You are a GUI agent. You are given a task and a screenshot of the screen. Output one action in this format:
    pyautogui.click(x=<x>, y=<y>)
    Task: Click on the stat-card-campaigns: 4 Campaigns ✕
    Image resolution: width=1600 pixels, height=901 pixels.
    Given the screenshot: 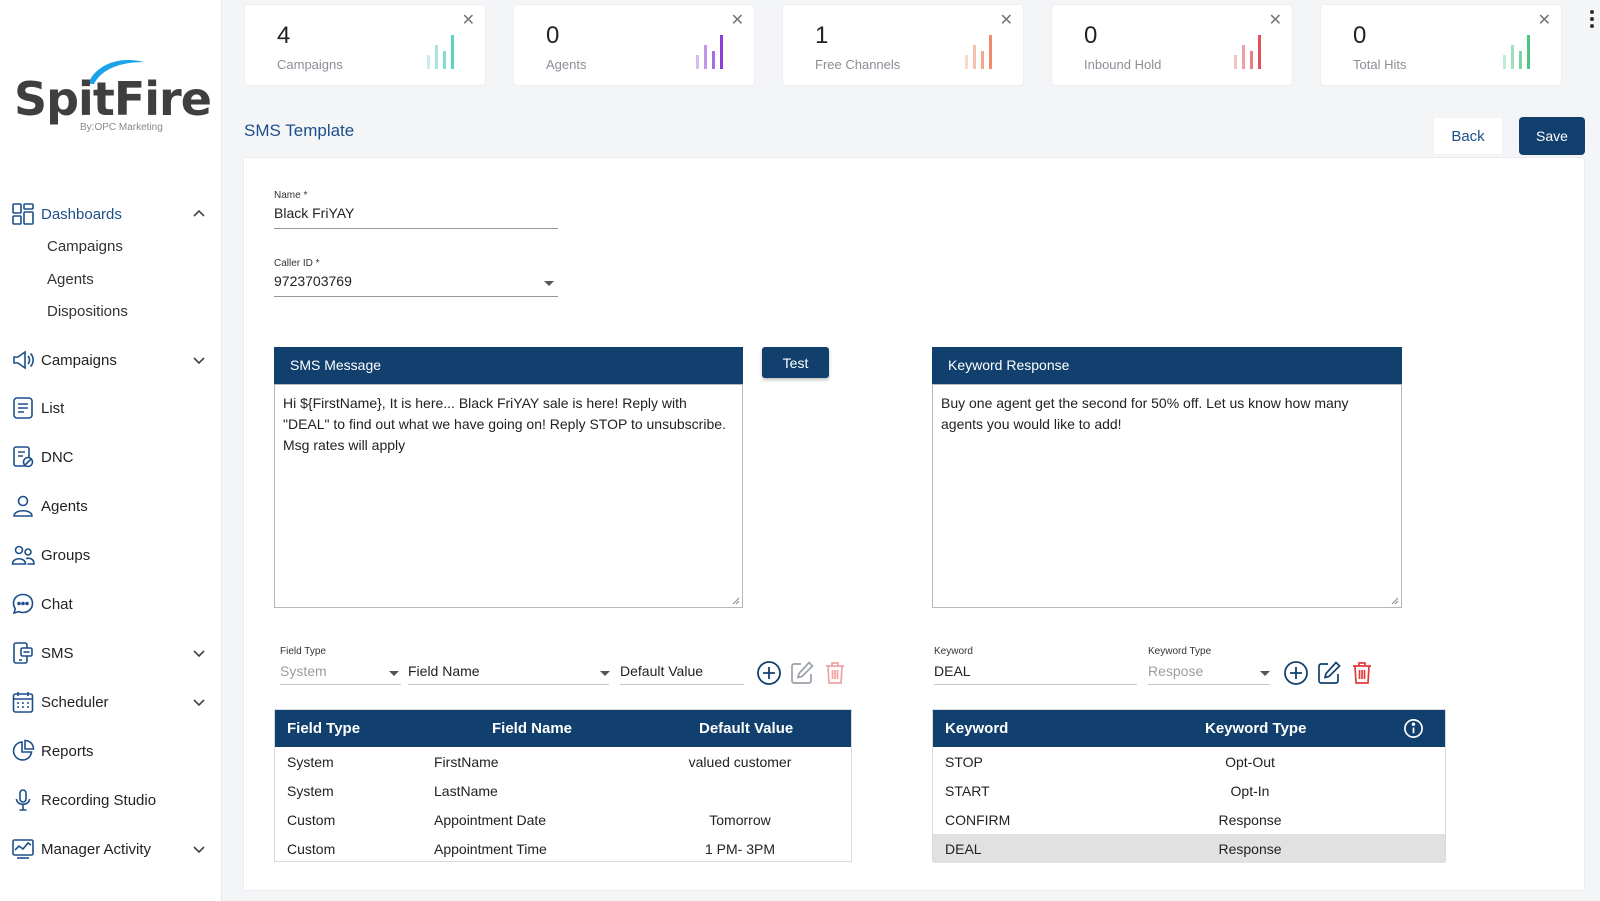 What is the action you would take?
    pyautogui.click(x=365, y=45)
    